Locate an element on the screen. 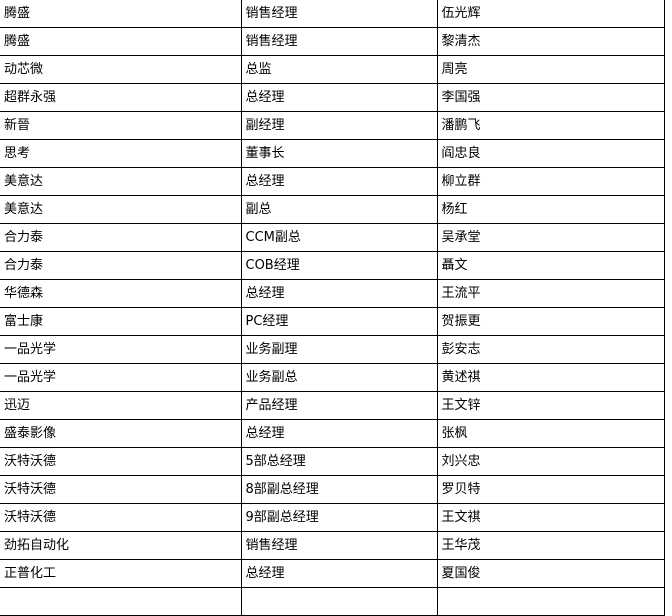 The height and width of the screenshot is (616, 672). cell-name is located at coordinates (550, 601).